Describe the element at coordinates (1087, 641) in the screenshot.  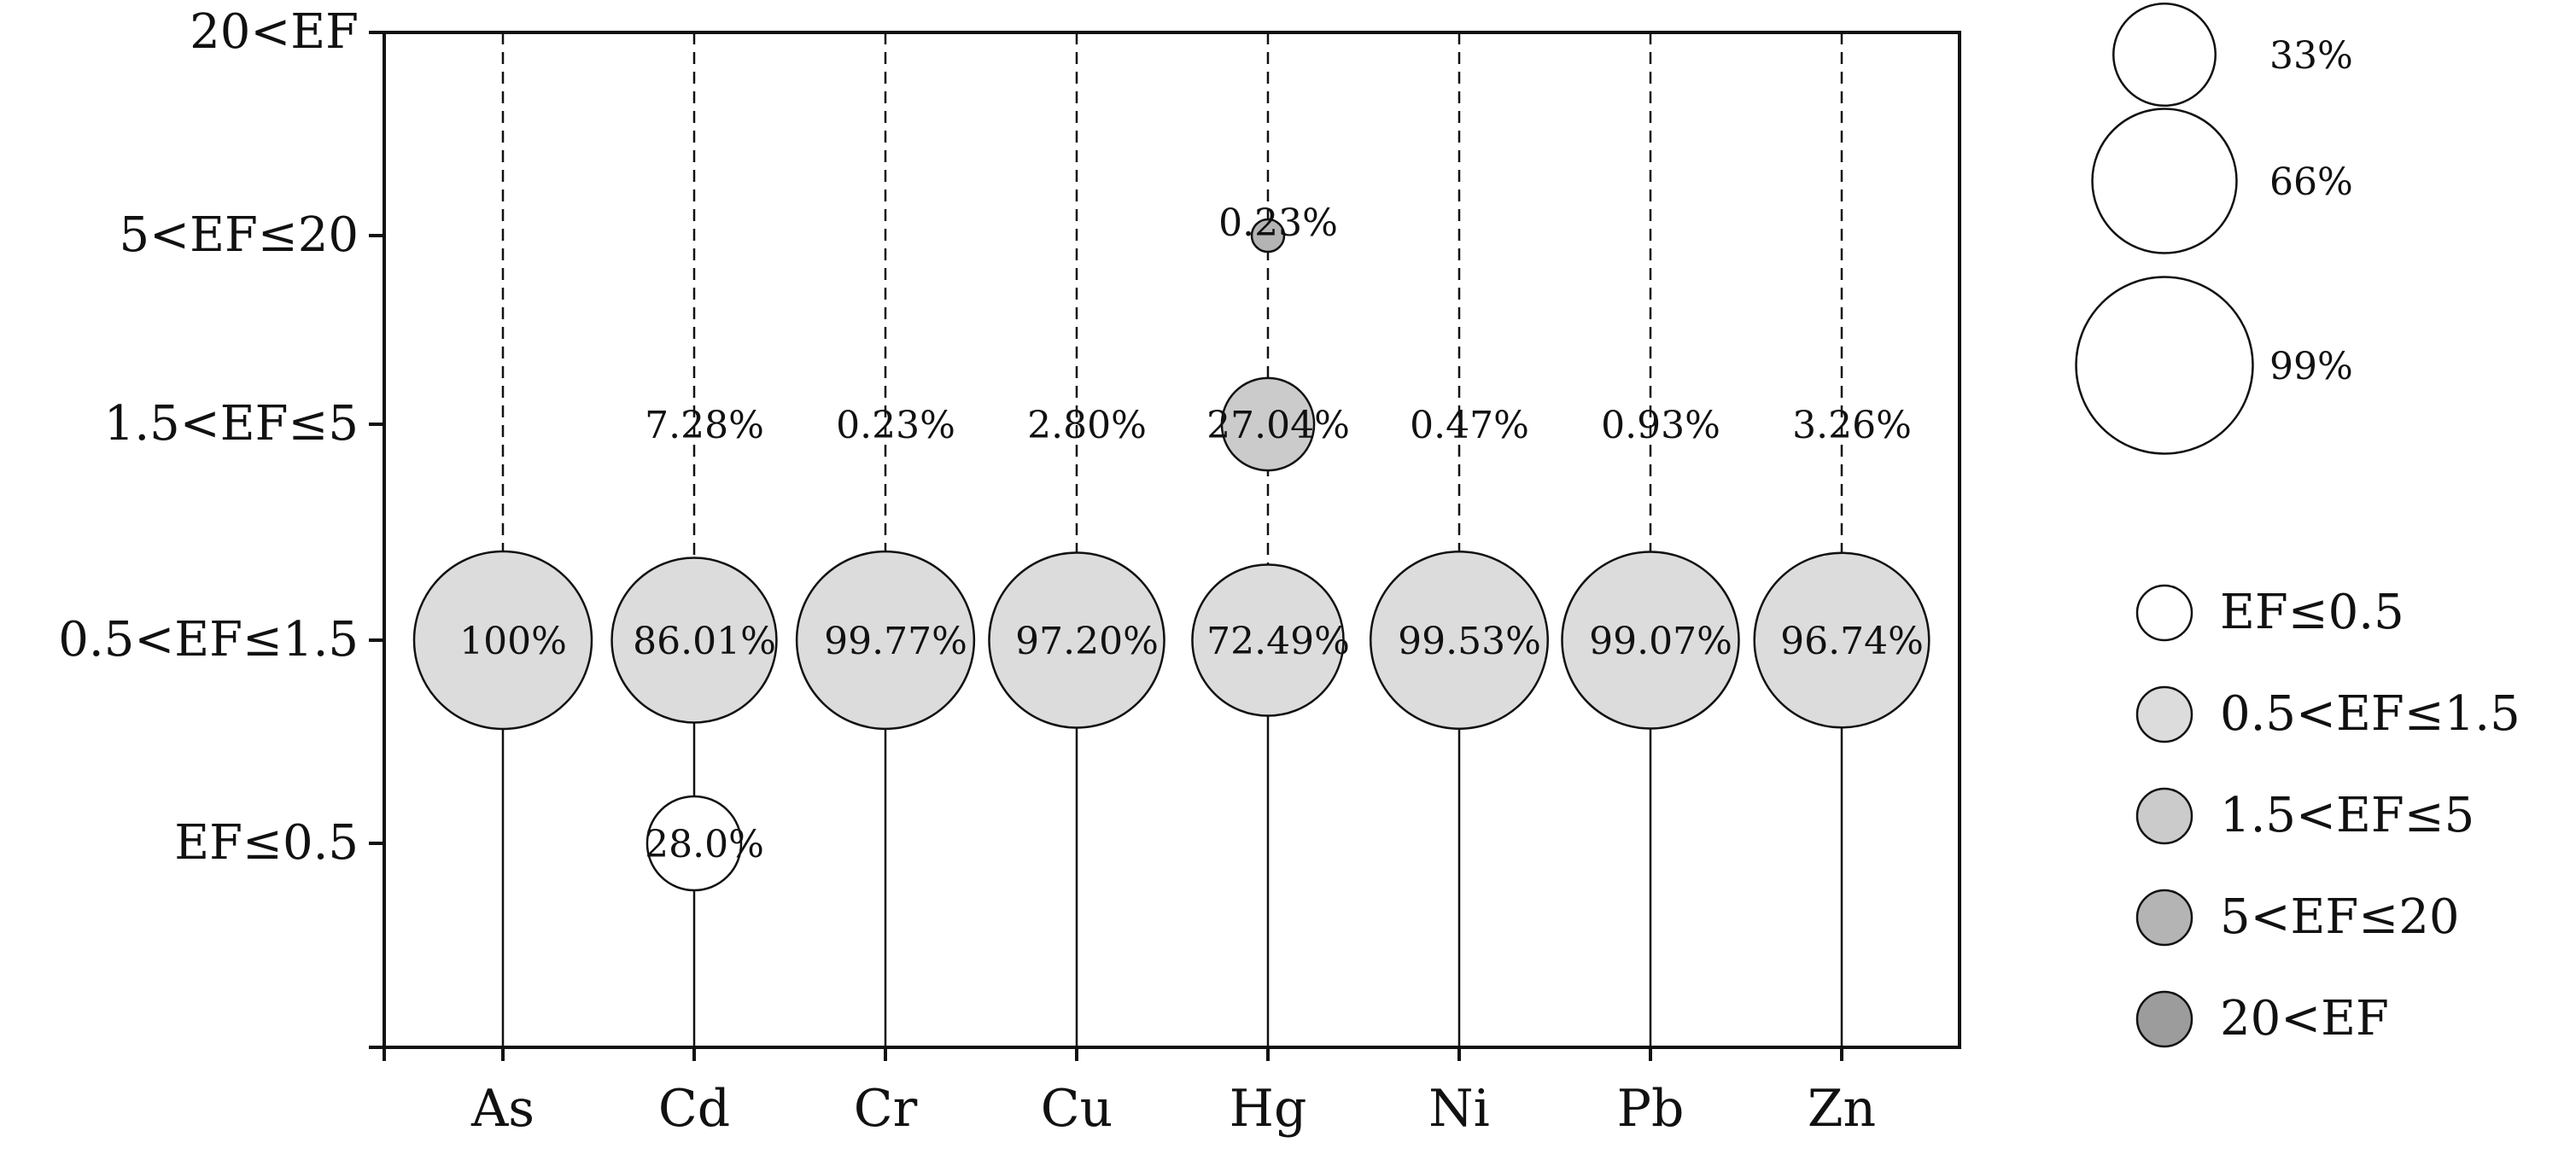
I see `data-label-Cu: 97.20%` at that location.